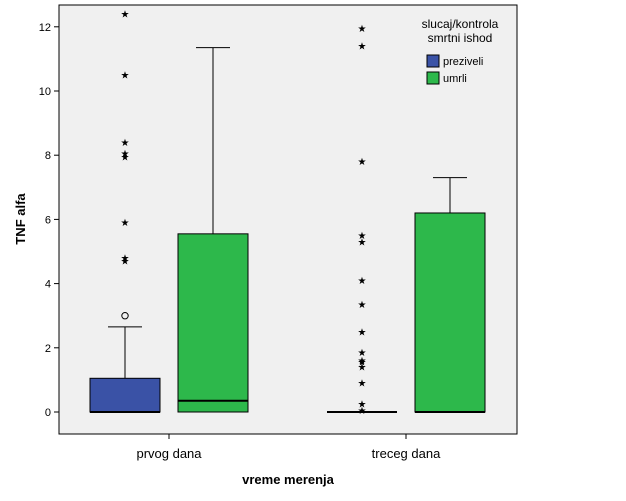 The height and width of the screenshot is (501, 626). I want to click on y-axis: 0 2 4 6 8 10 12, so click(49, 220).